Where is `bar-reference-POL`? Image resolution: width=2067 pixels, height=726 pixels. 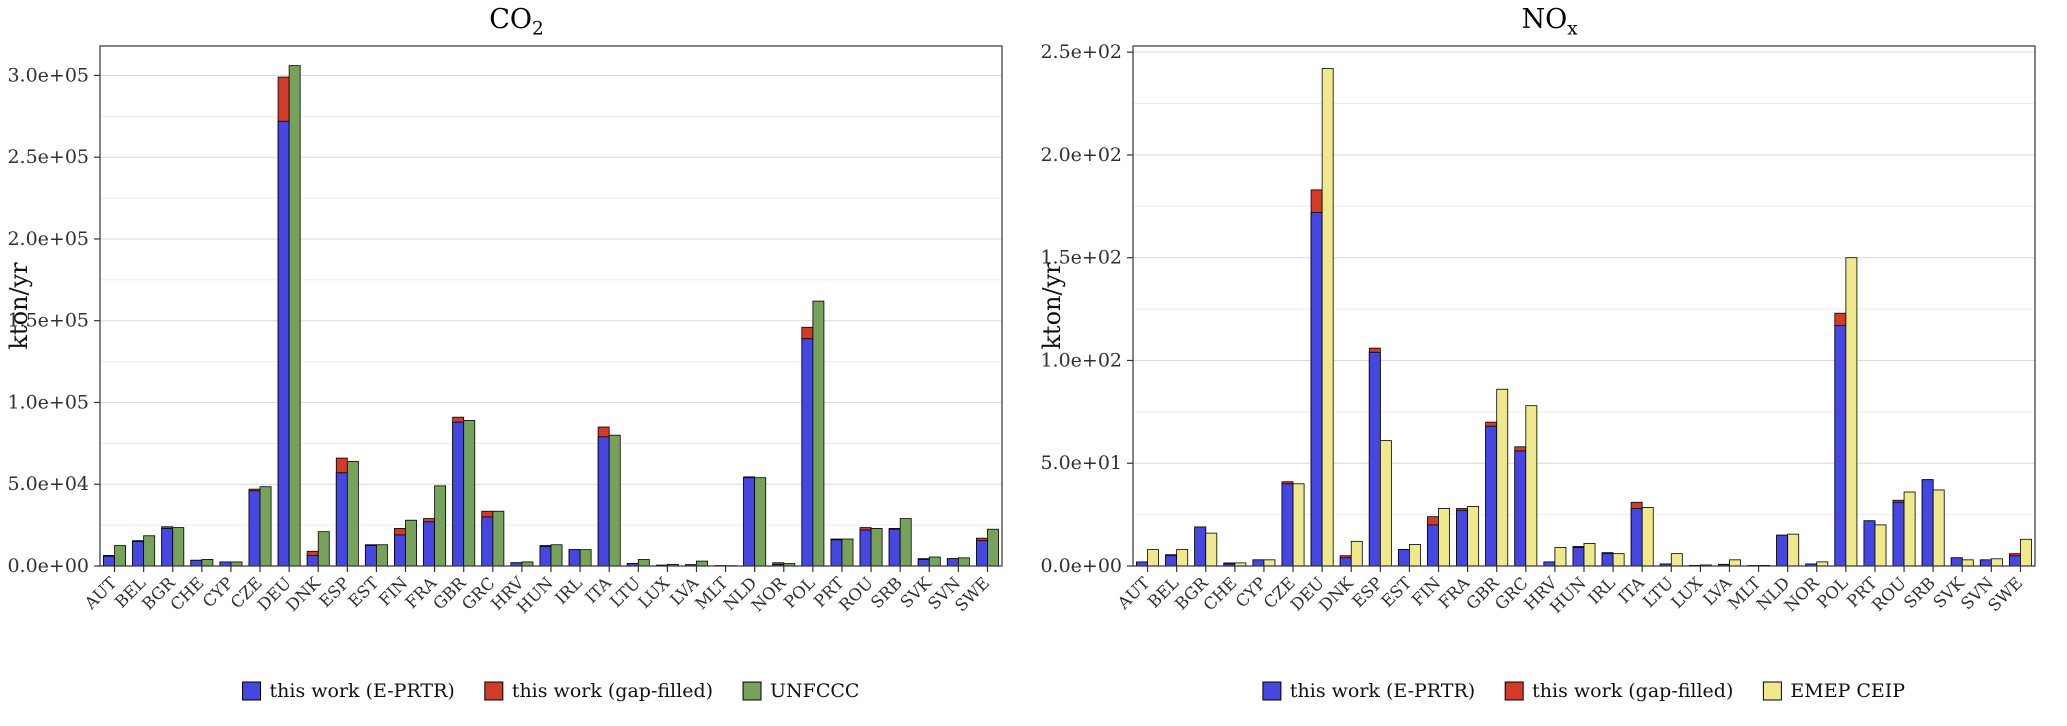 bar-reference-POL is located at coordinates (818, 433).